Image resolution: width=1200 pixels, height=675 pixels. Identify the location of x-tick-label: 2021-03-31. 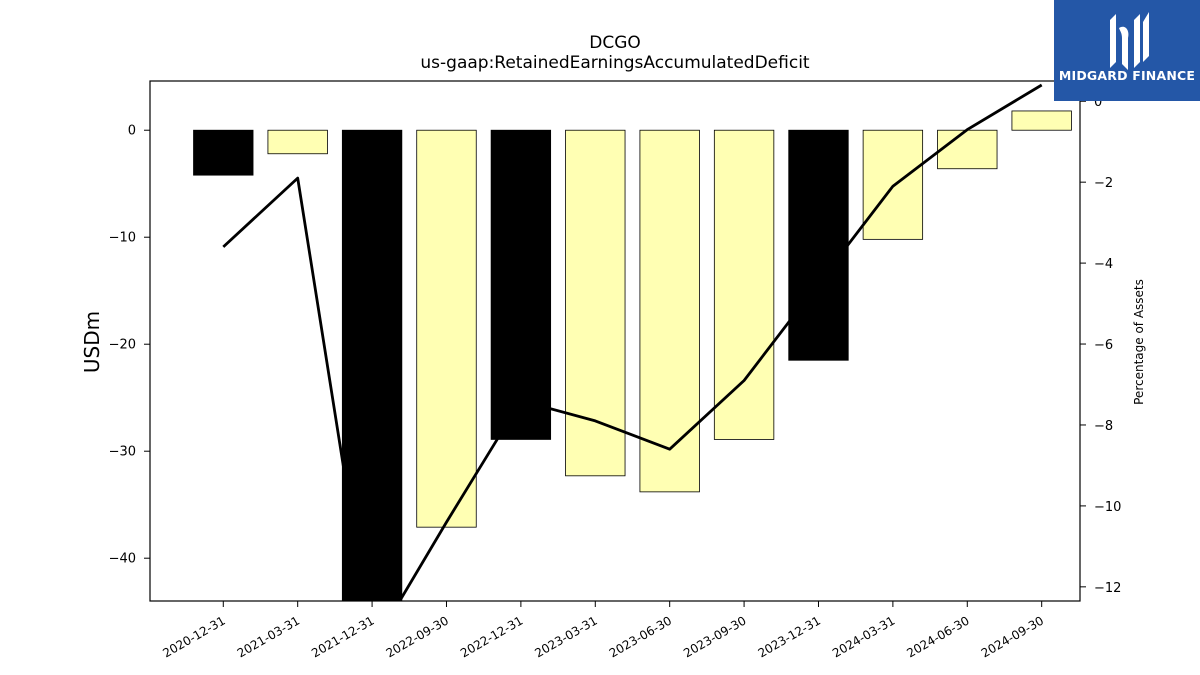
(268, 636).